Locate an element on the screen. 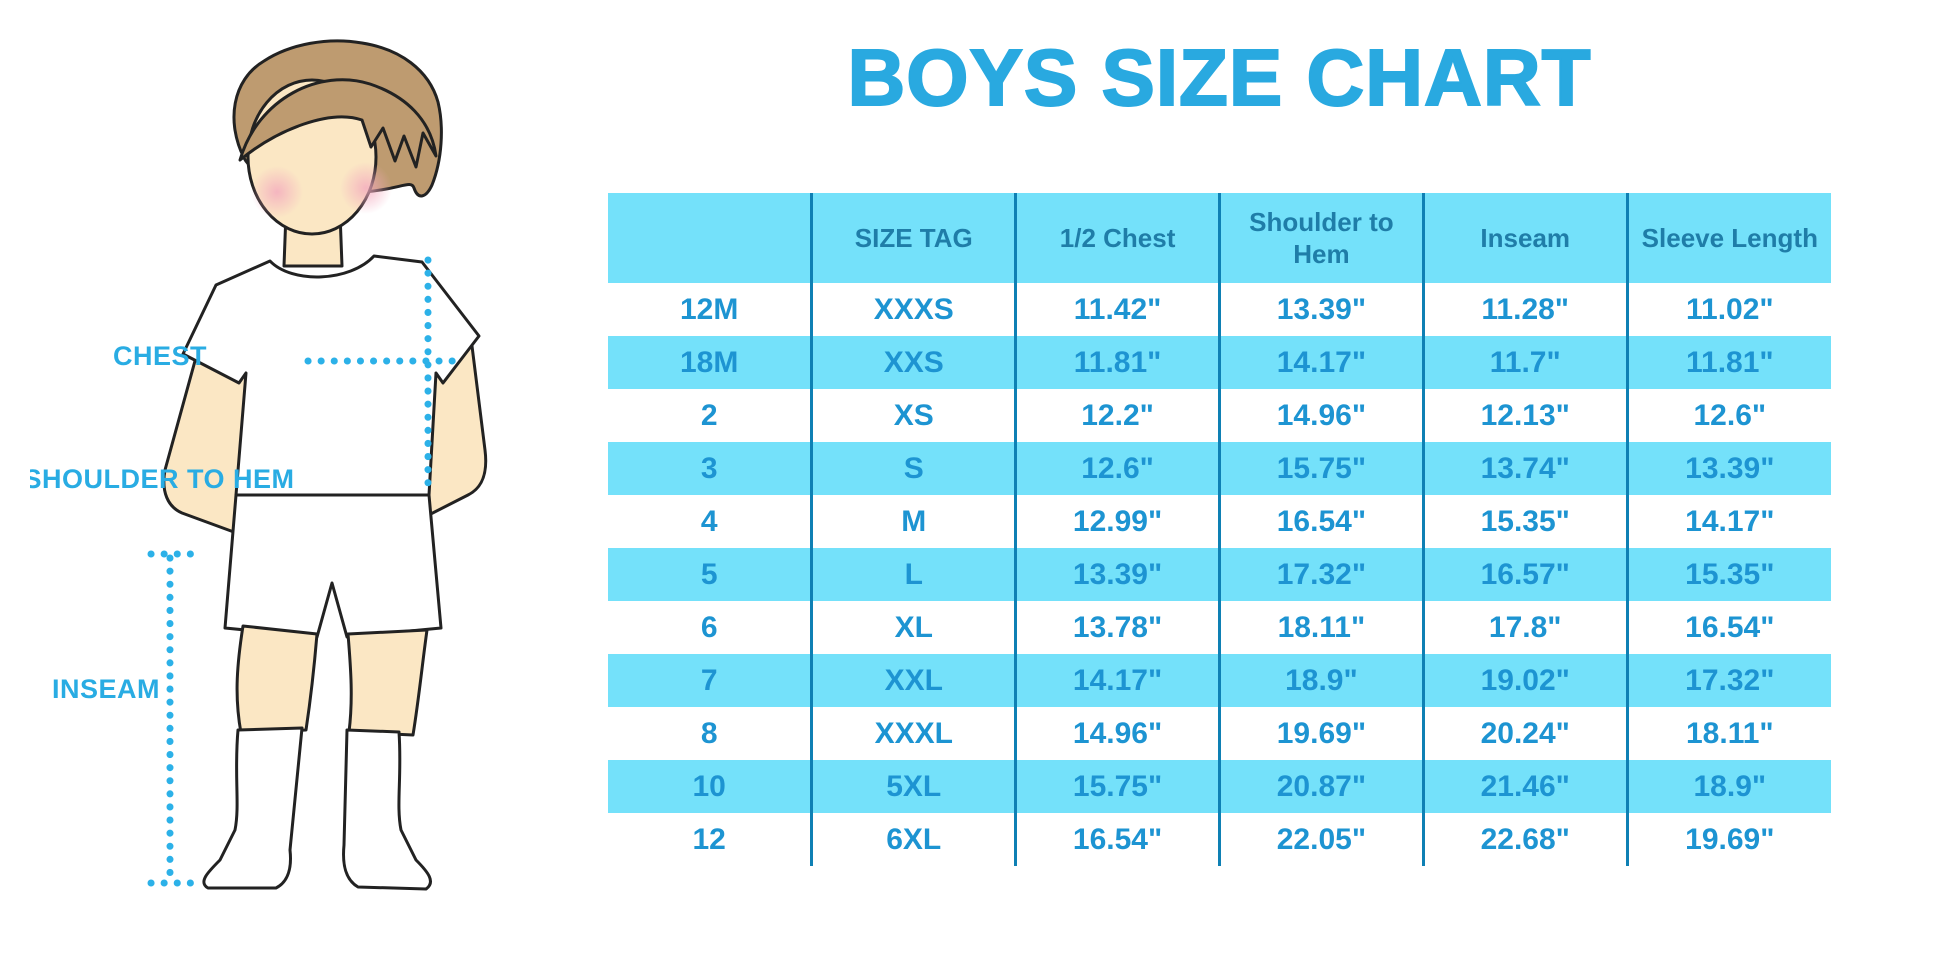 This screenshot has height=973, width=1946. hair-fringe is located at coordinates (338, 123).